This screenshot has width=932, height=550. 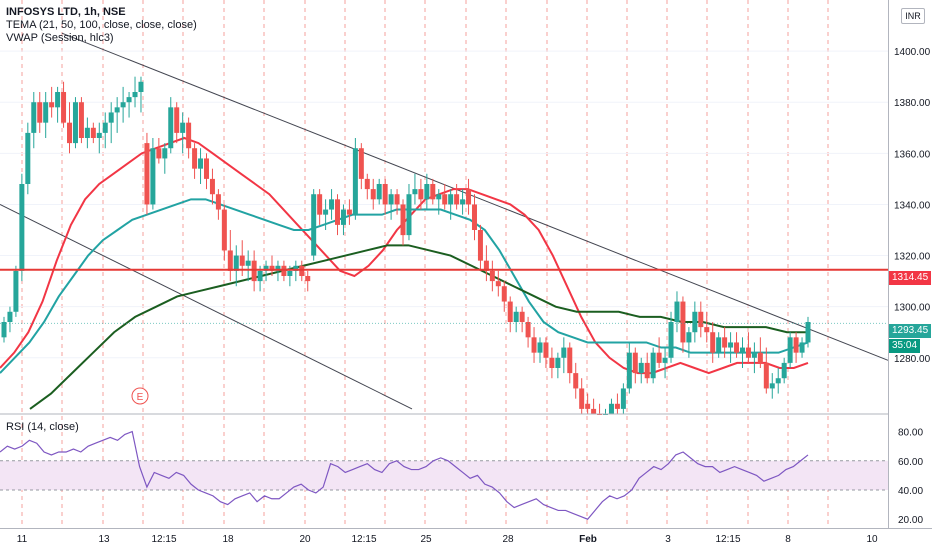 I want to click on time-tick-5: 12:15, so click(x=363, y=539).